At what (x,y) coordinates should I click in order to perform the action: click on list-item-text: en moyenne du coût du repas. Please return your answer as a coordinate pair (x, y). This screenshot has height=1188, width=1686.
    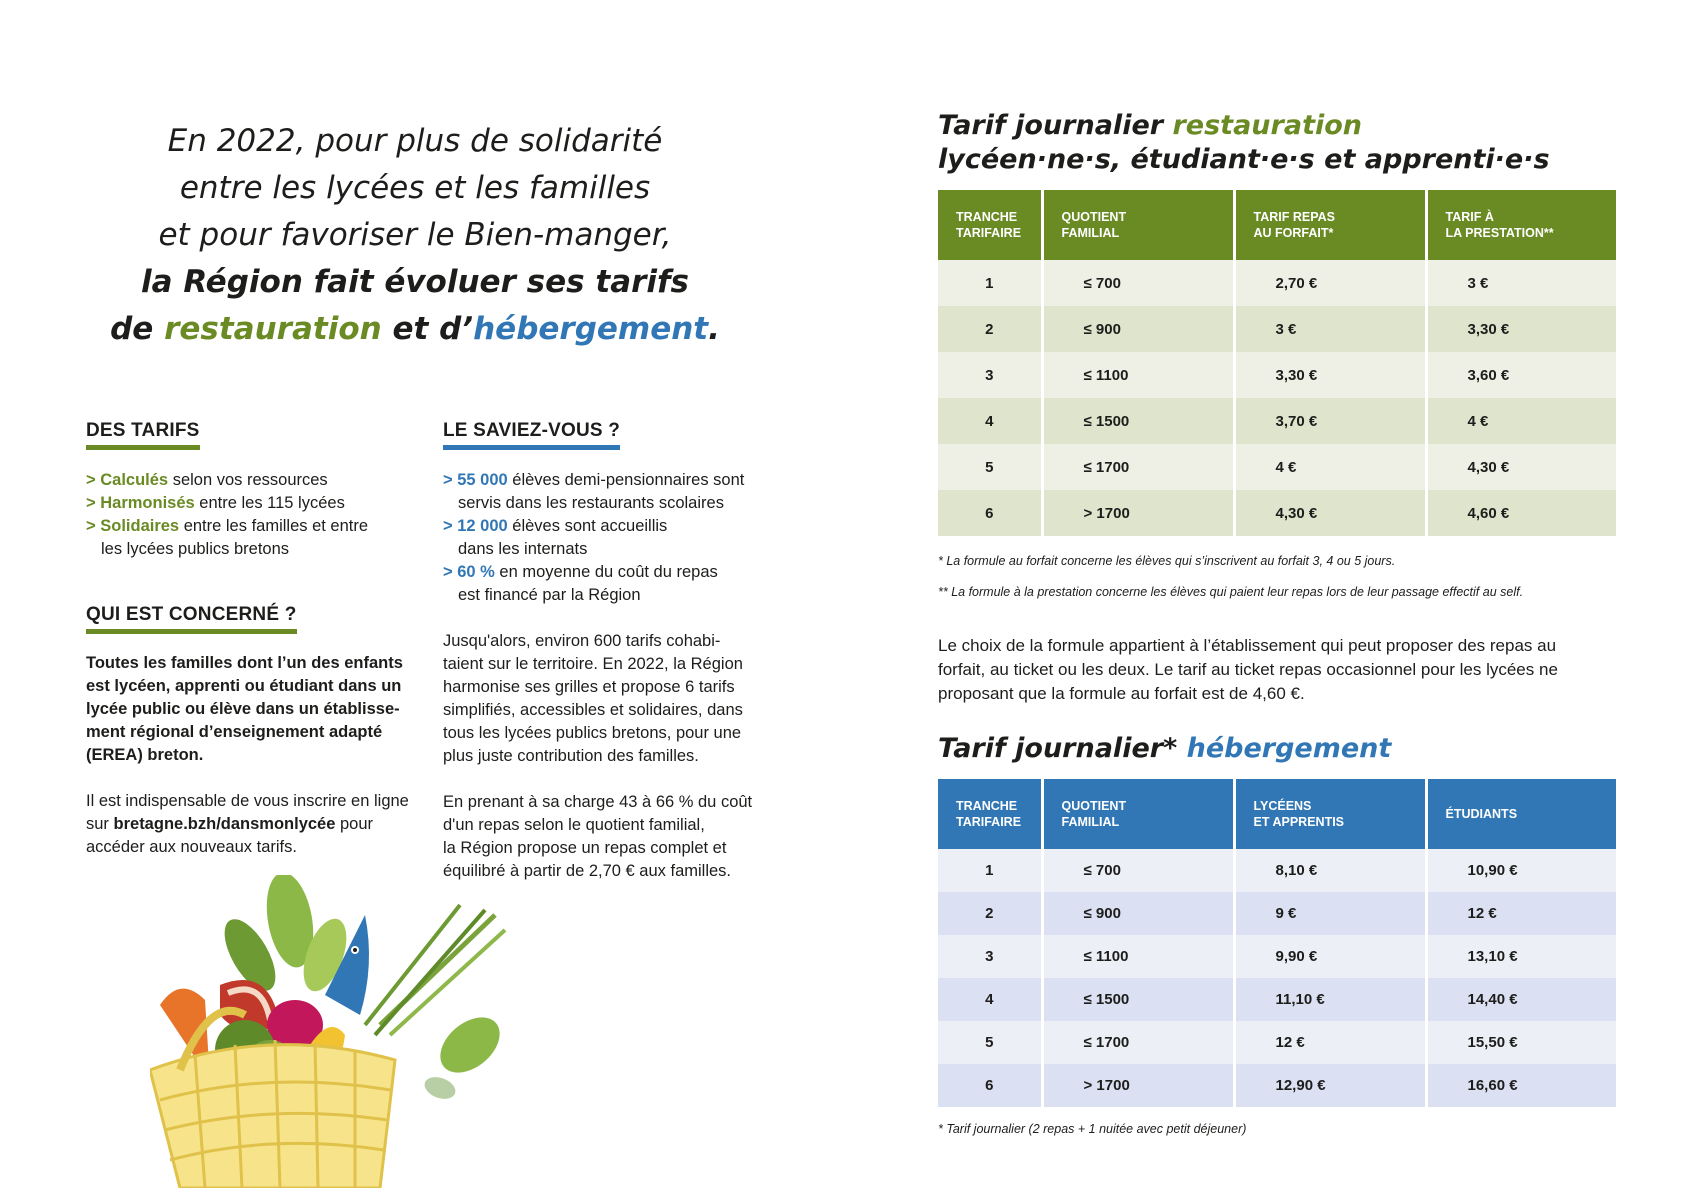
    Looking at the image, I should click on (606, 572).